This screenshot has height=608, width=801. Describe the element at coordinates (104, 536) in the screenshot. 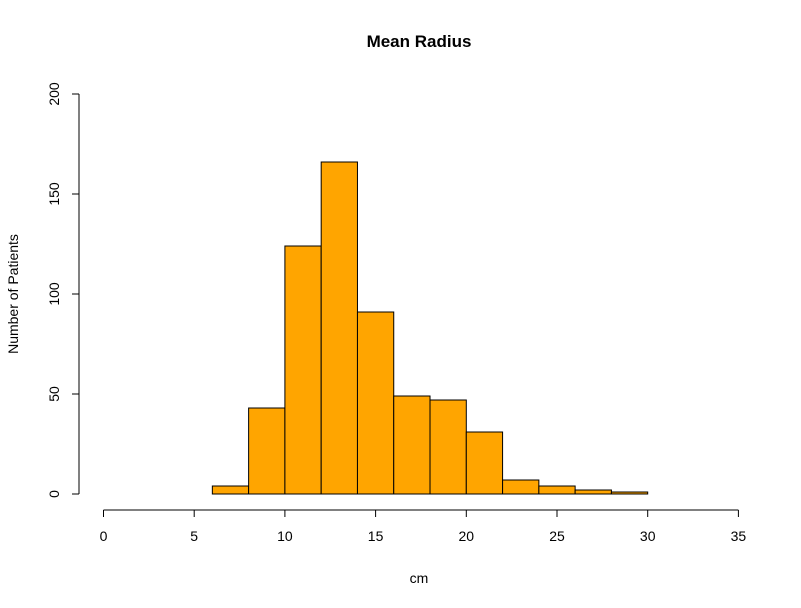

I see `x-tick-label: 0` at that location.